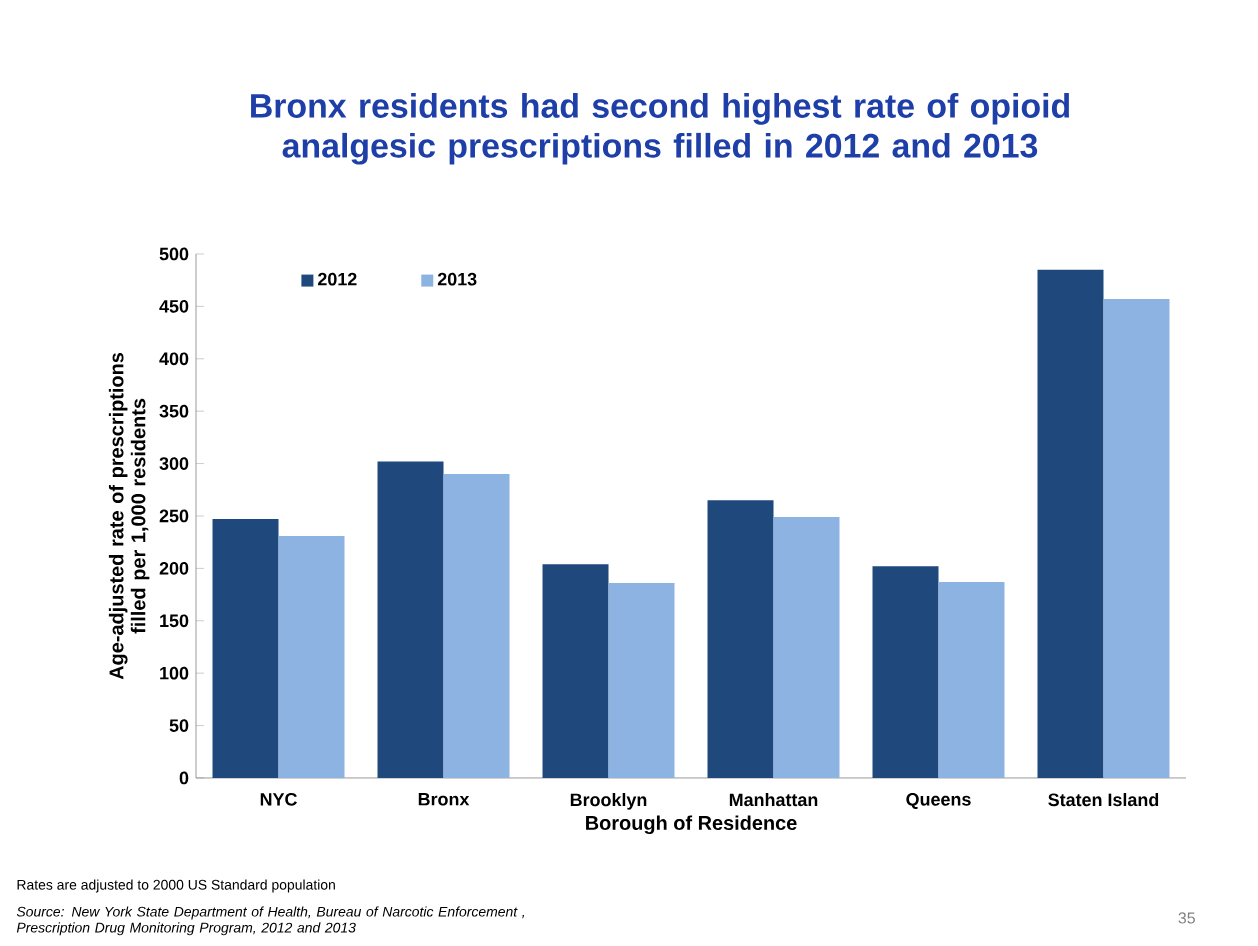 The height and width of the screenshot is (946, 1258). What do you see at coordinates (337, 279) in the screenshot?
I see `legend-label: 2012` at bounding box center [337, 279].